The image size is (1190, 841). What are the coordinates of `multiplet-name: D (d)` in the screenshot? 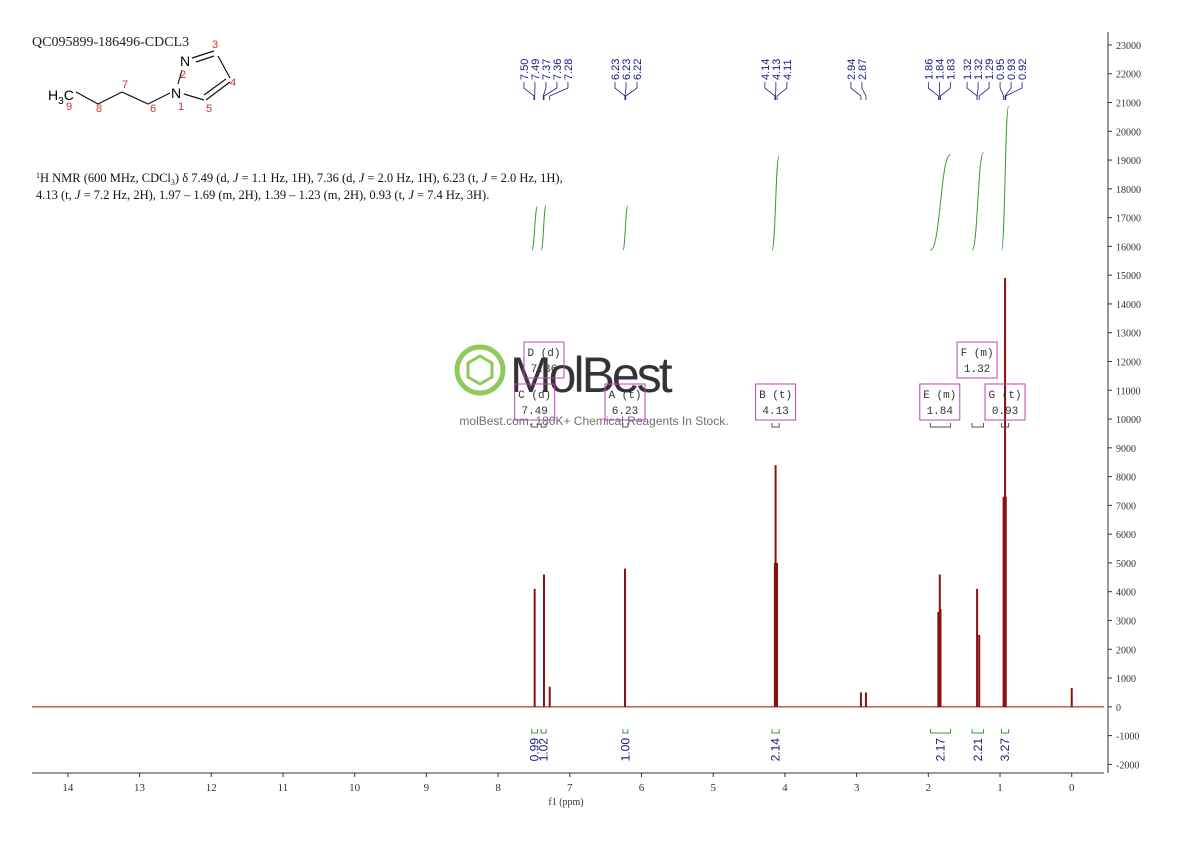 It's located at (543, 354).